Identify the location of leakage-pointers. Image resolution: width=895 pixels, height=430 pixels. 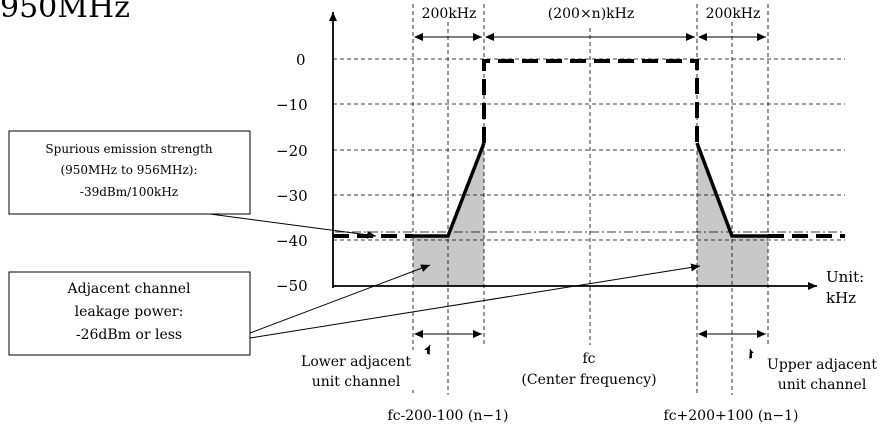
(475, 301).